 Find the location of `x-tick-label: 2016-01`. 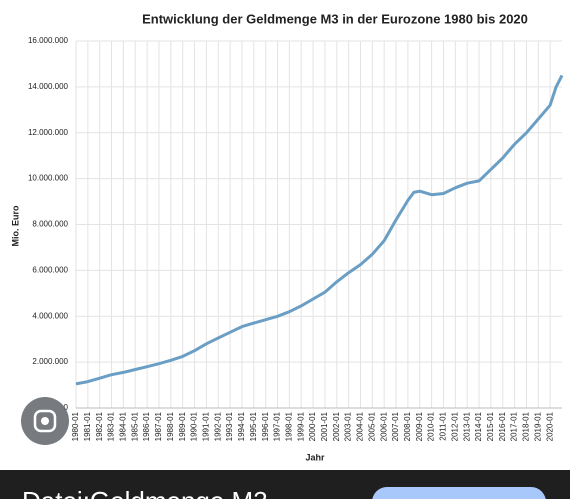

x-tick-label: 2016-01 is located at coordinates (502, 426).